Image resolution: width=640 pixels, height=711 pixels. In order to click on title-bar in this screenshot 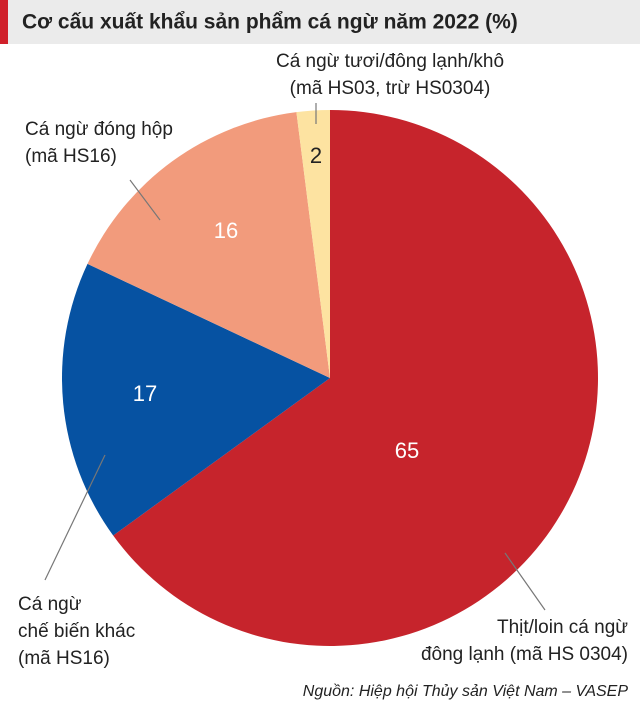, I will do `click(320, 22)`.